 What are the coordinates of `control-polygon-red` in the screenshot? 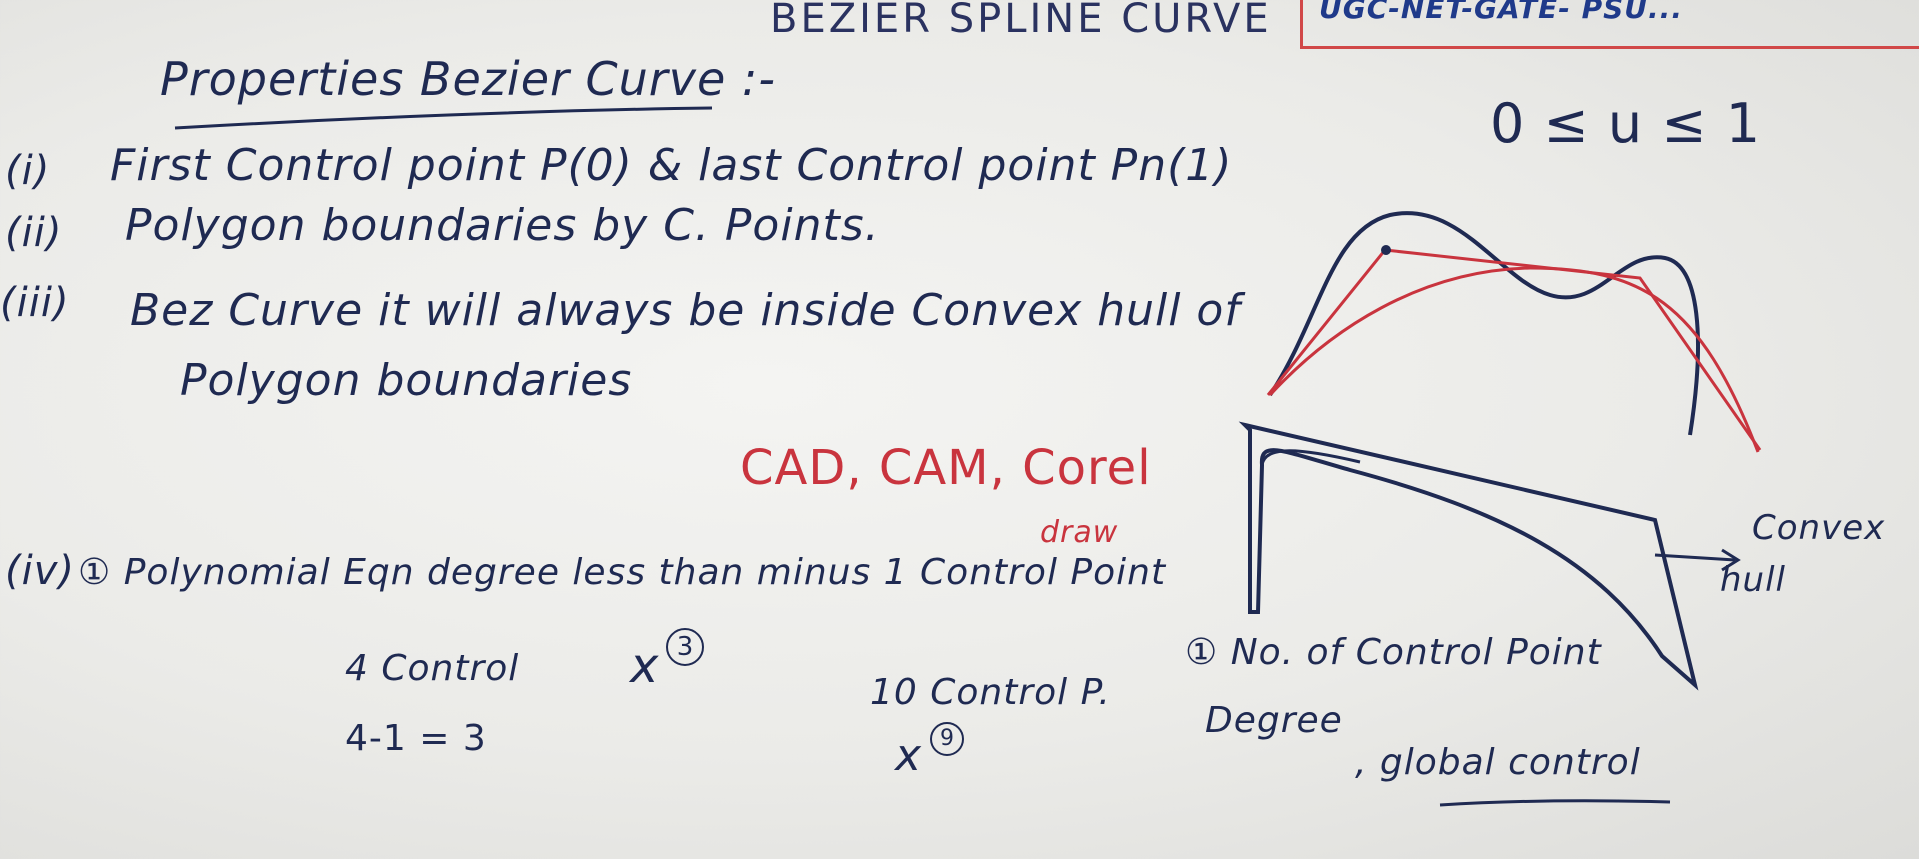 It's located at (1514, 349).